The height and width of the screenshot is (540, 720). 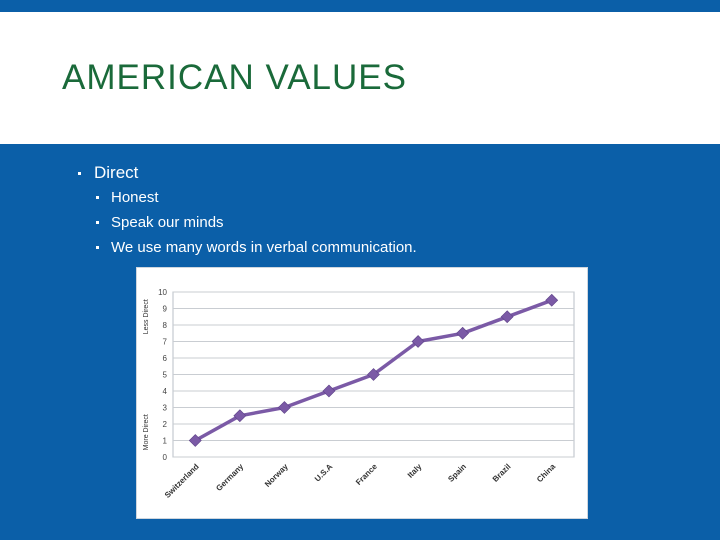 I want to click on sub-bullet-honest: Honest, so click(x=256, y=197).